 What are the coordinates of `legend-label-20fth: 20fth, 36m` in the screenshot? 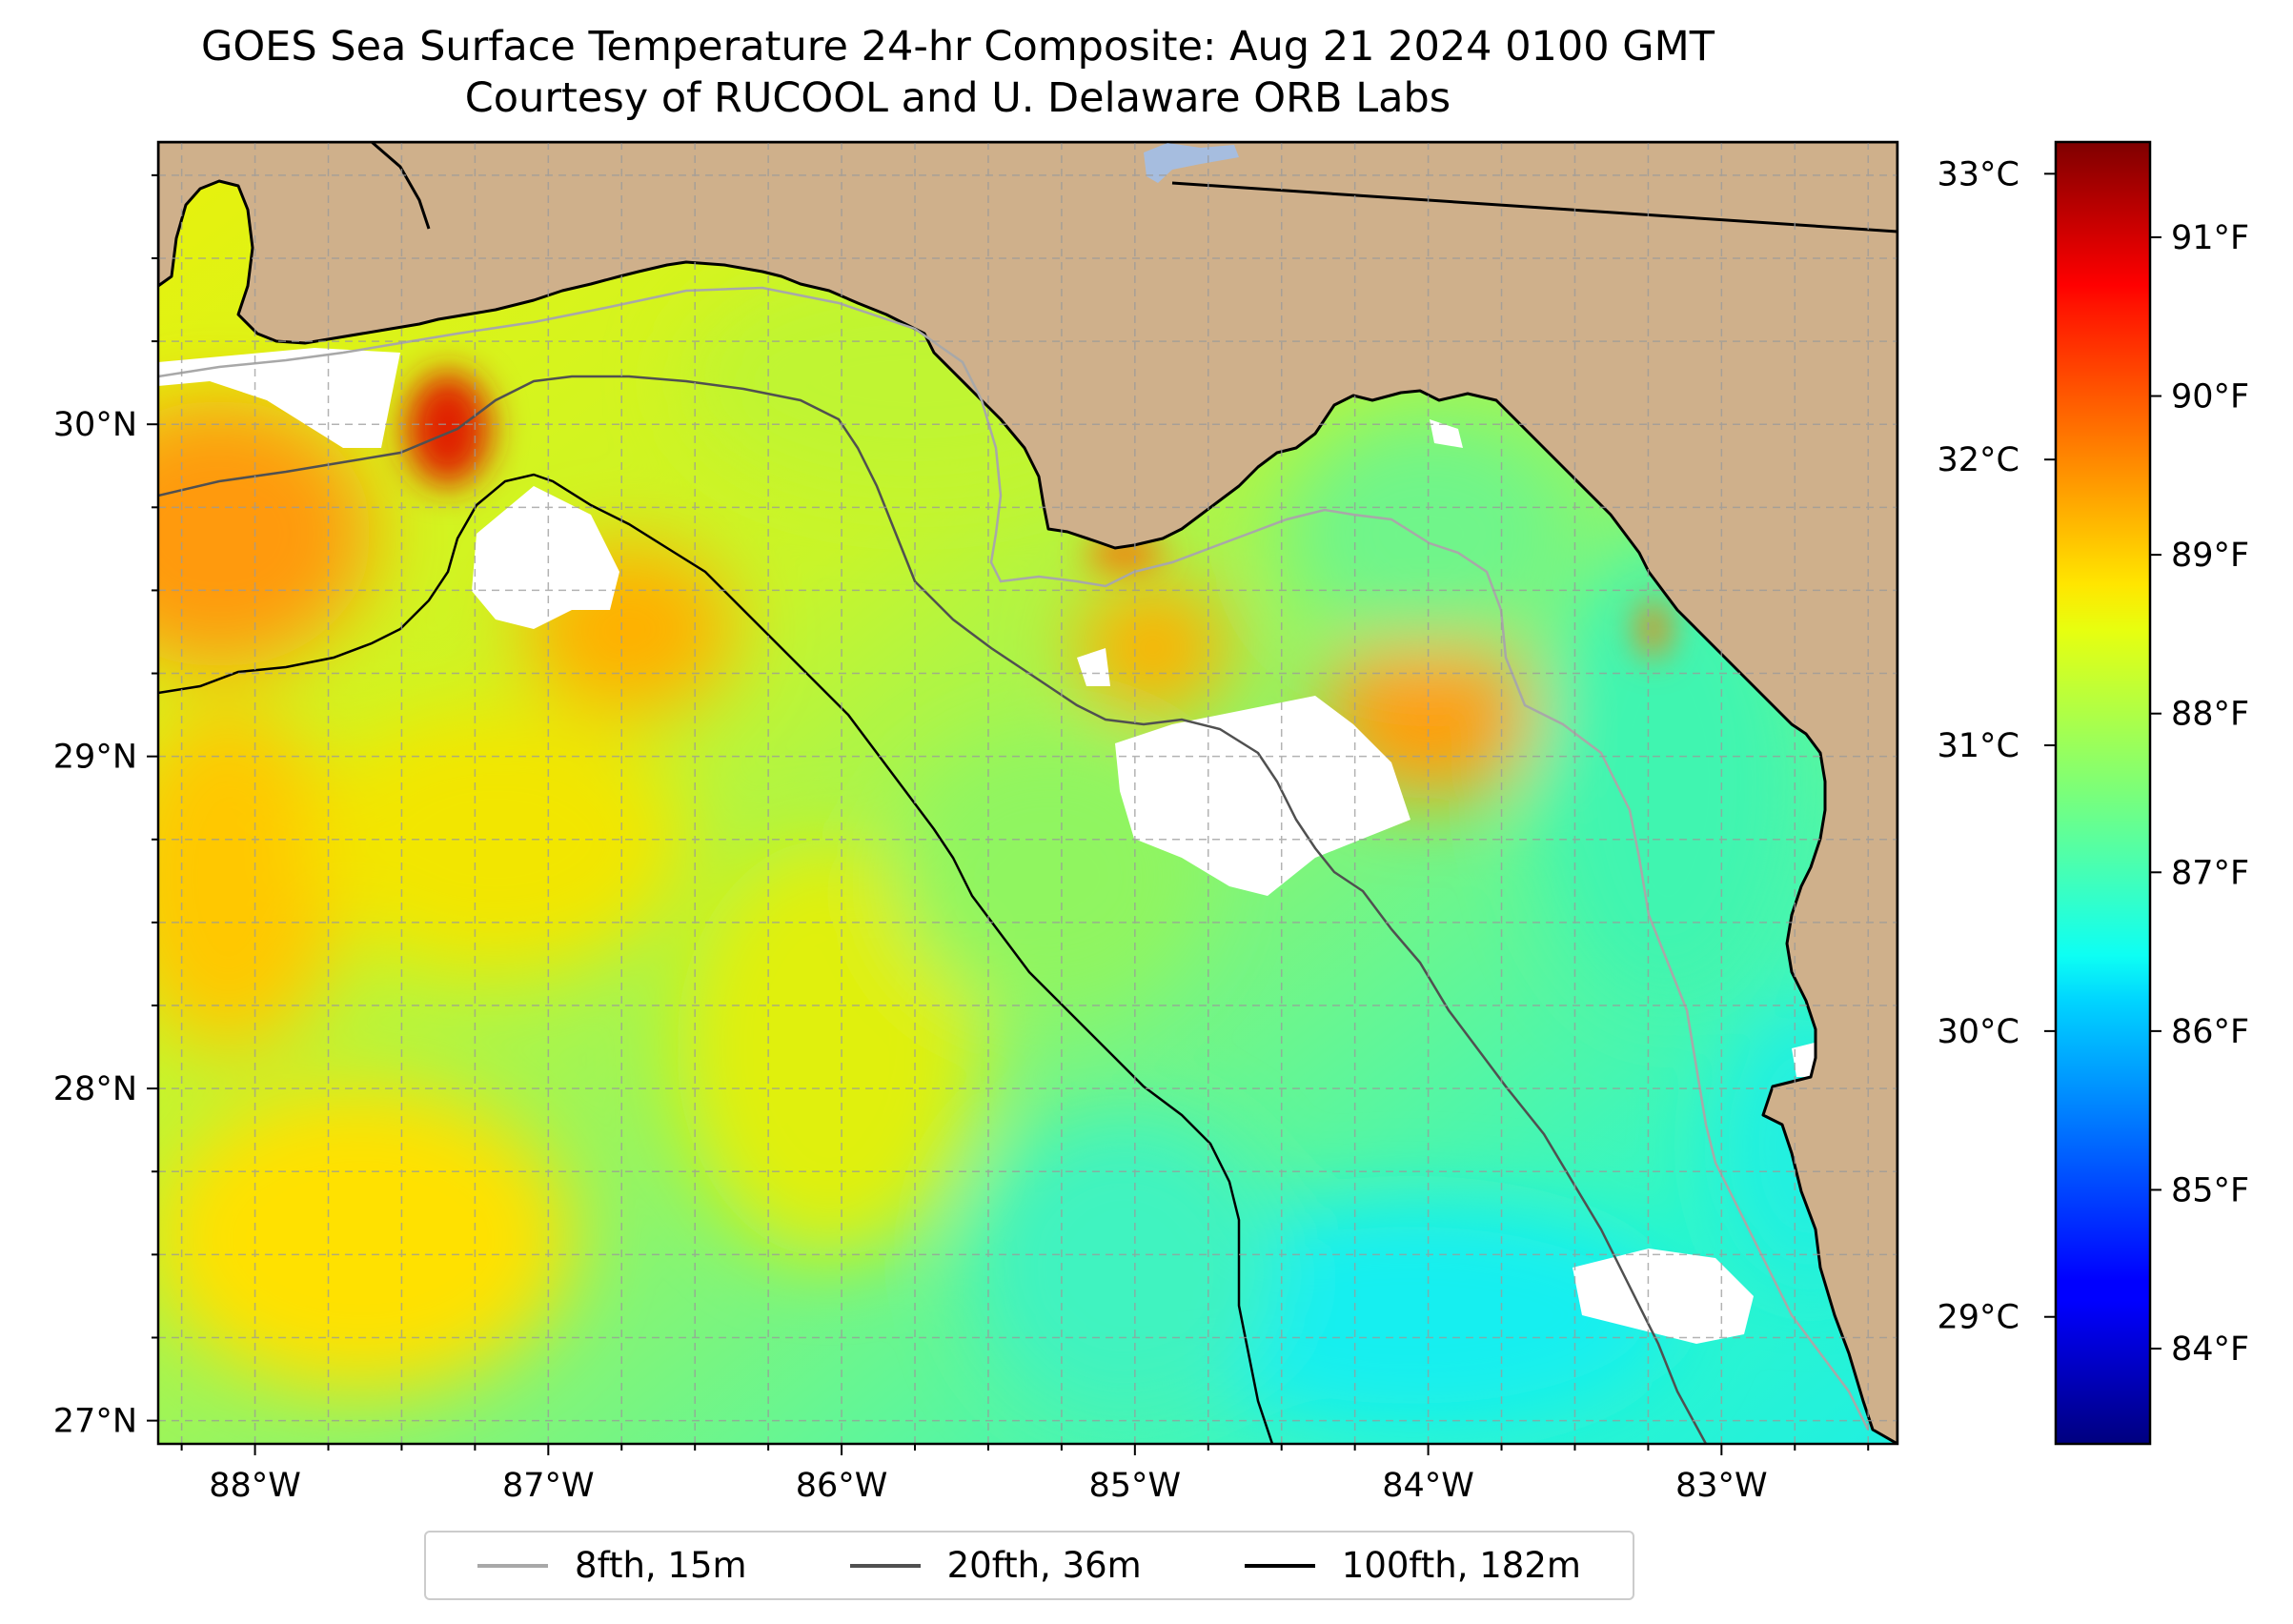 It's located at (1044, 1565).